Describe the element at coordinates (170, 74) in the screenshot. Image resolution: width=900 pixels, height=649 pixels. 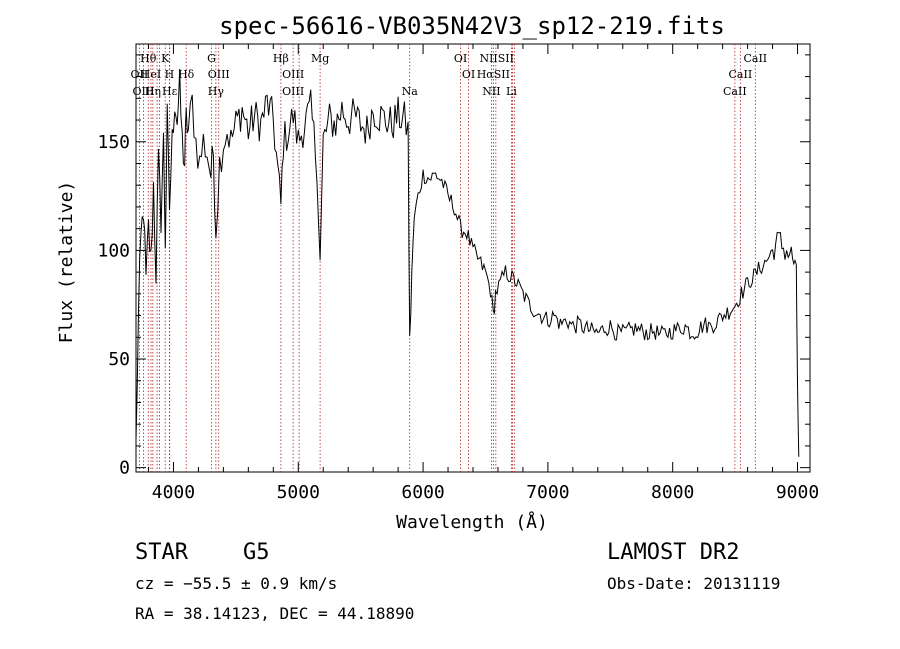
I see `line-label-row2-2: H` at that location.